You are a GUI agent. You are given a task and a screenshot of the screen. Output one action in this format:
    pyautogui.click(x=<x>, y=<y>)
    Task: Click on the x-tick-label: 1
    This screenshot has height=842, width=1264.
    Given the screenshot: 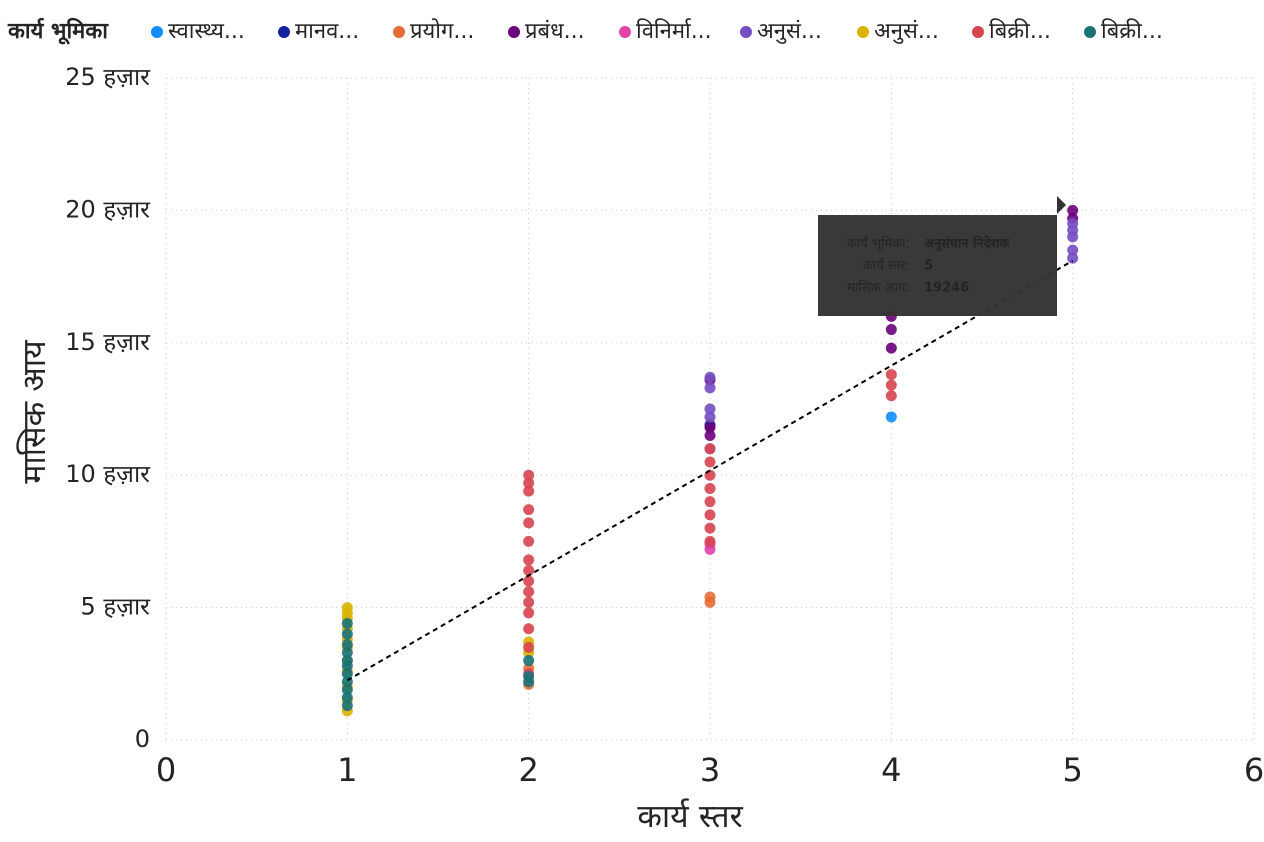 What is the action you would take?
    pyautogui.click(x=347, y=770)
    